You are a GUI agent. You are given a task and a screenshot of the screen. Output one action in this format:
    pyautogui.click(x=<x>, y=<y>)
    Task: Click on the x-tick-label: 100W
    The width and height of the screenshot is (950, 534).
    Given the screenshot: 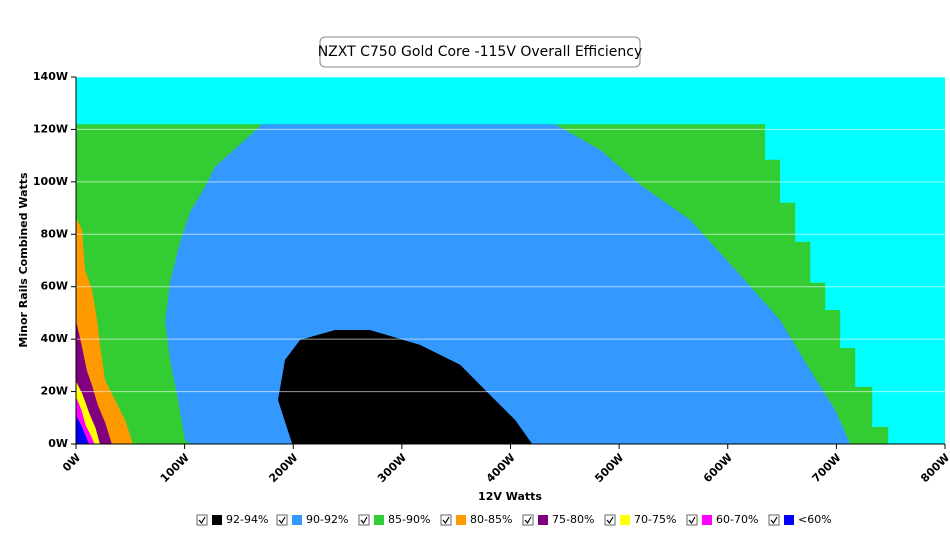 What is the action you would take?
    pyautogui.click(x=175, y=468)
    